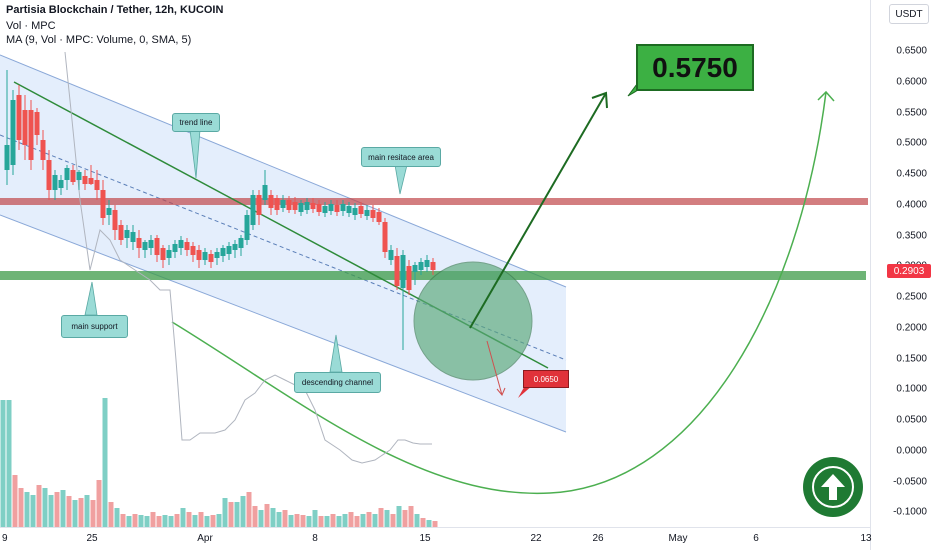 Image resolution: width=932 pixels, height=550 pixels. What do you see at coordinates (94, 326) in the screenshot?
I see `main-support-callout: main support` at bounding box center [94, 326].